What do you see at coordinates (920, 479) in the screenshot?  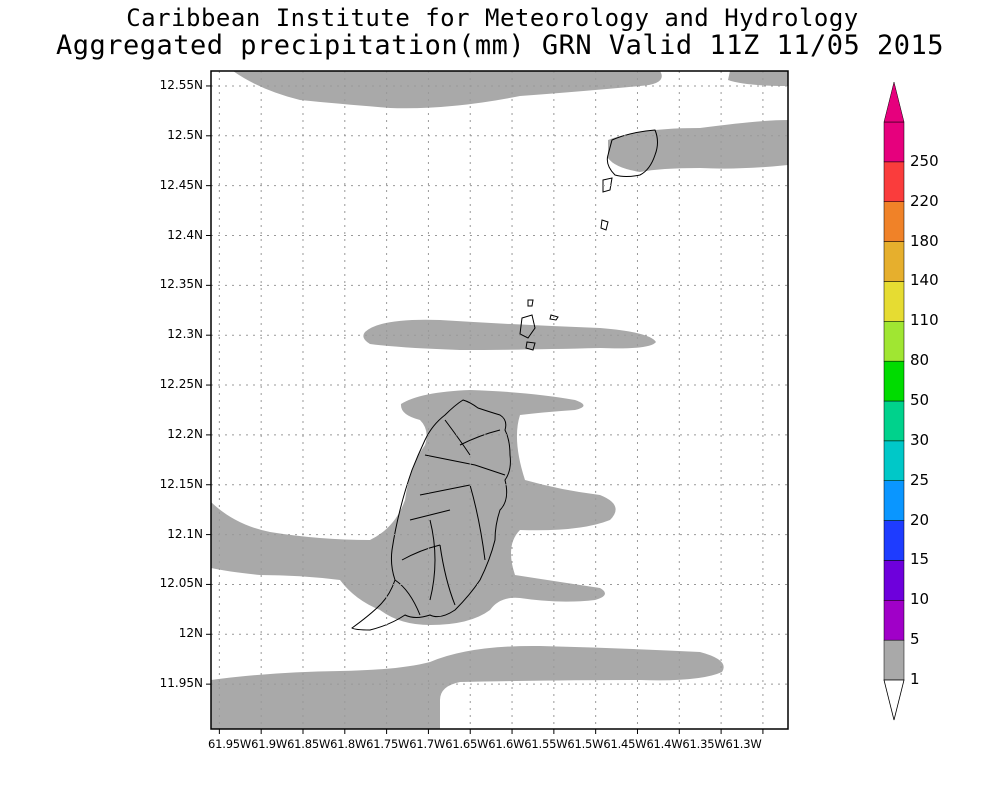 I see `colorbar-label: 25` at bounding box center [920, 479].